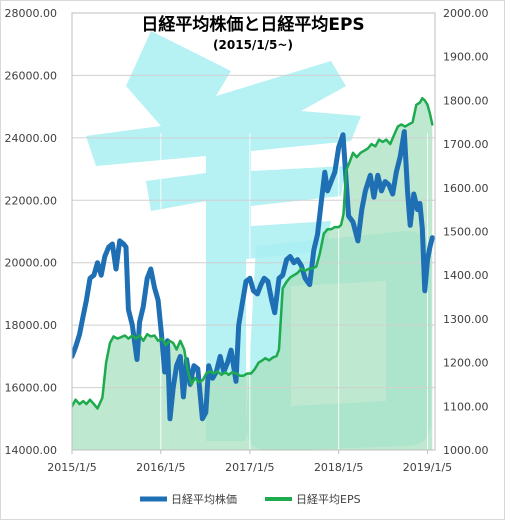 This screenshot has width=505, height=520. I want to click on x-tick-label: 2017/1/5, so click(249, 467).